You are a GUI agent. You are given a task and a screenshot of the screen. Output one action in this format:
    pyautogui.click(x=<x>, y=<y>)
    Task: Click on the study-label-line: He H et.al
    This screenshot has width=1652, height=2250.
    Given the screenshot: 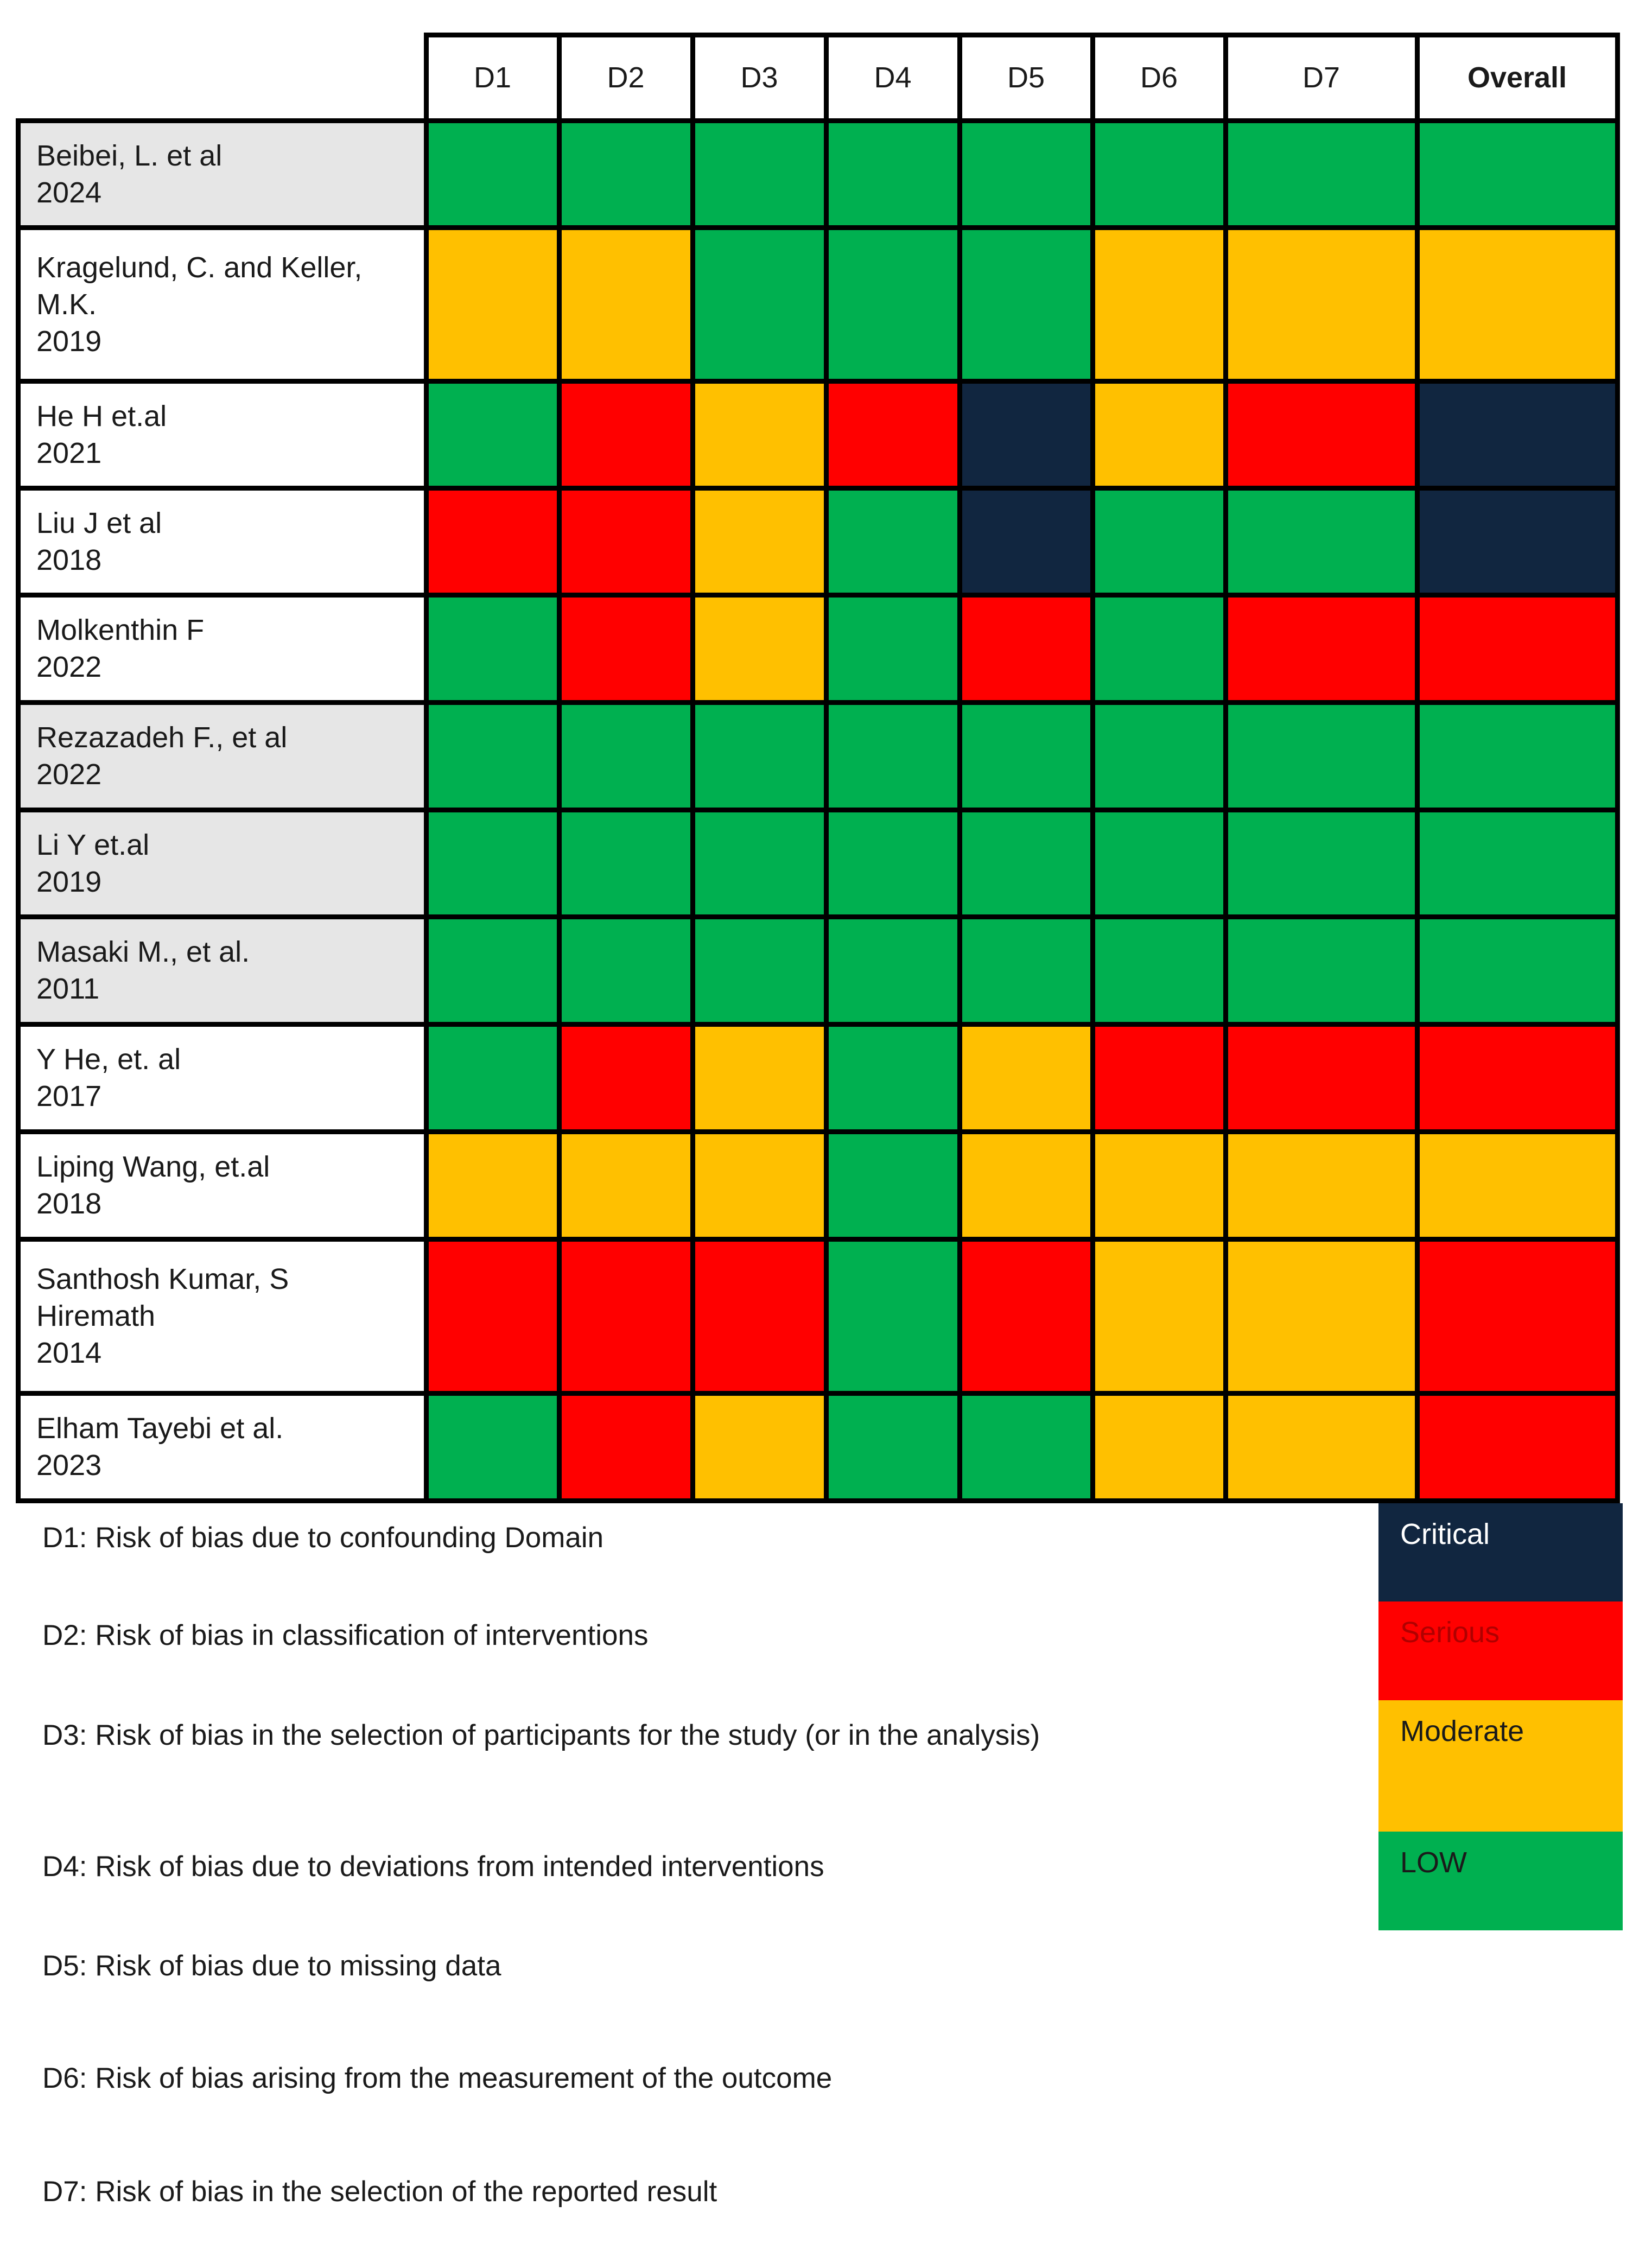 What is the action you would take?
    pyautogui.click(x=101, y=416)
    